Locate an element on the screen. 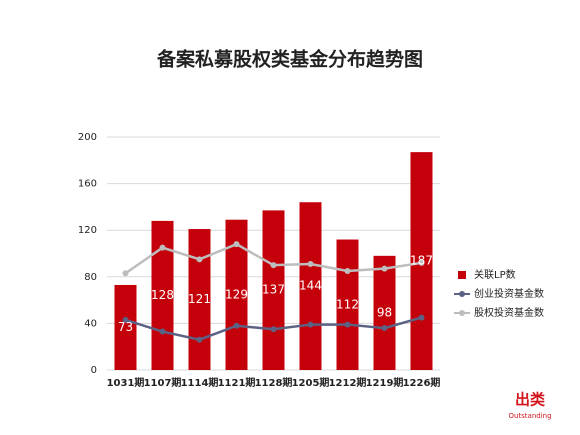  y-tick-label: 80 is located at coordinates (90, 277).